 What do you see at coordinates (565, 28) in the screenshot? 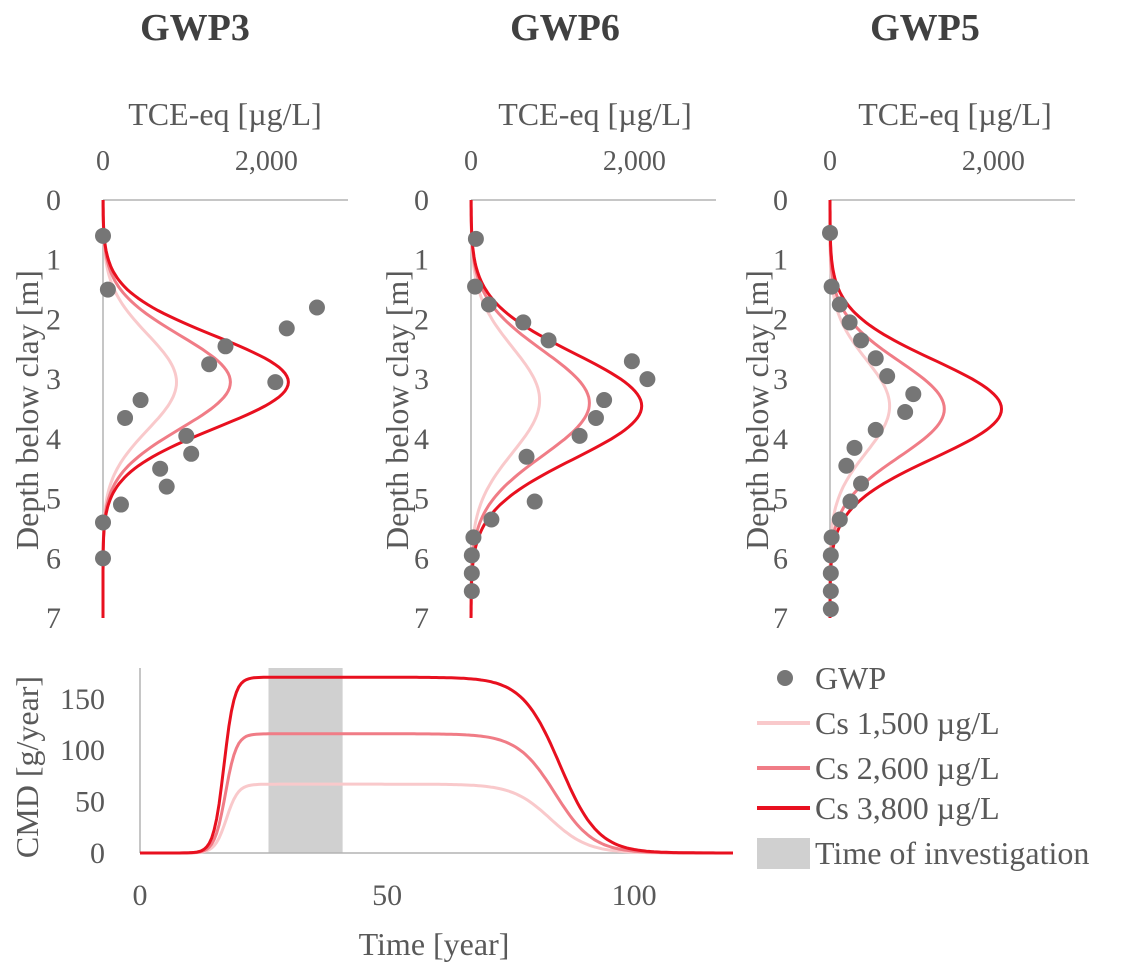
I see `panel-title-gwp6: GWP6` at bounding box center [565, 28].